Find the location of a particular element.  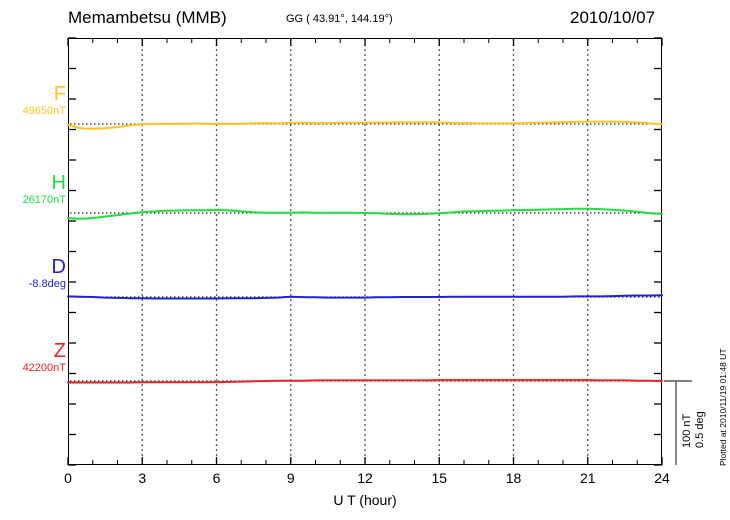

x-tick-label-3: 3 is located at coordinates (142, 478).